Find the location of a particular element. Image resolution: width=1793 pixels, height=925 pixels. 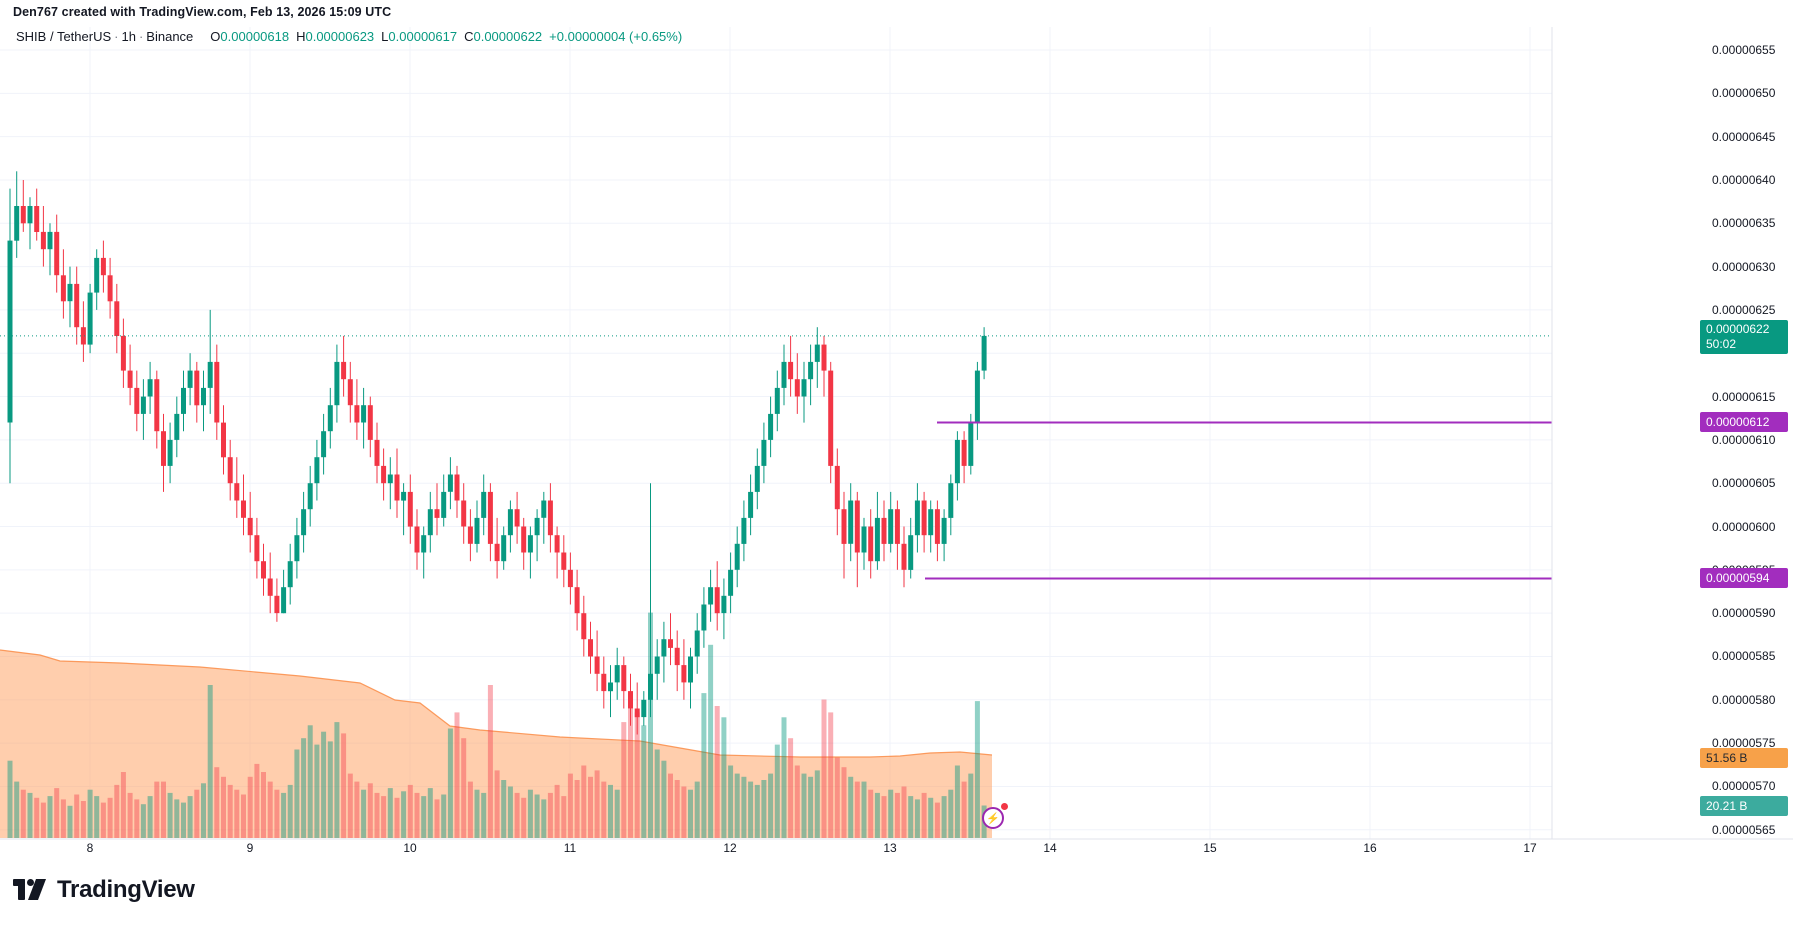

price-axis-label: 0.00000645 is located at coordinates (1744, 136).